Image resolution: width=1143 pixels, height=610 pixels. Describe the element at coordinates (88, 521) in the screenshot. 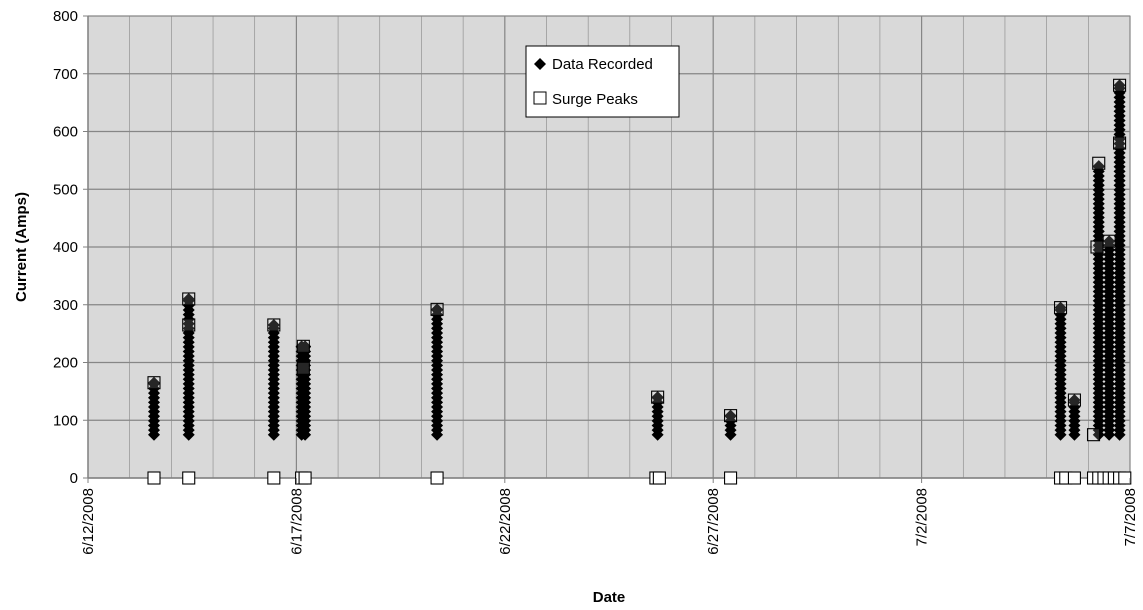

I see `x-tick-label: 6/12/2008` at that location.